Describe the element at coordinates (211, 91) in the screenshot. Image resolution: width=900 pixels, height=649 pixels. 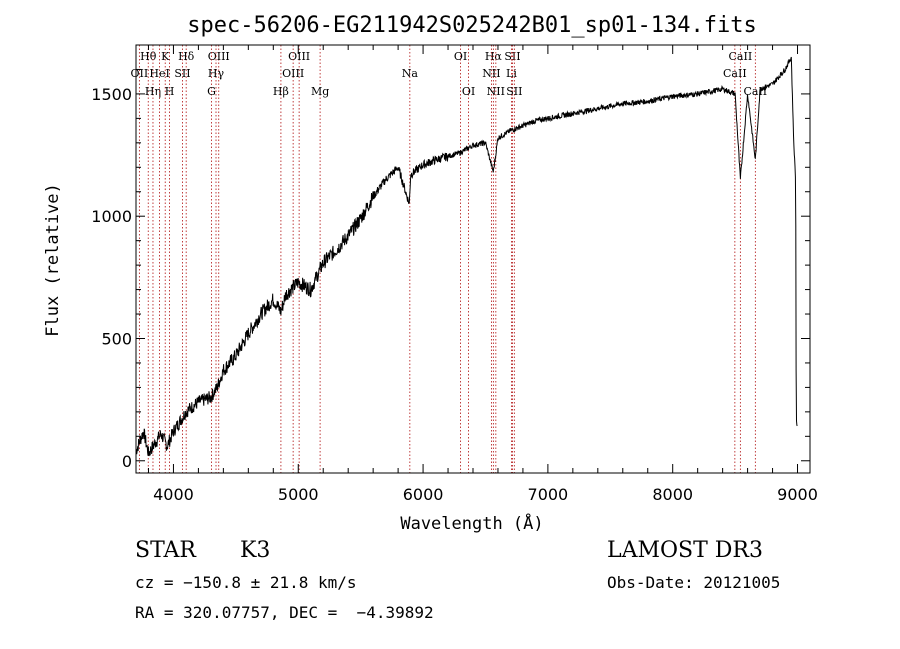
I see `line-label-10: G` at that location.